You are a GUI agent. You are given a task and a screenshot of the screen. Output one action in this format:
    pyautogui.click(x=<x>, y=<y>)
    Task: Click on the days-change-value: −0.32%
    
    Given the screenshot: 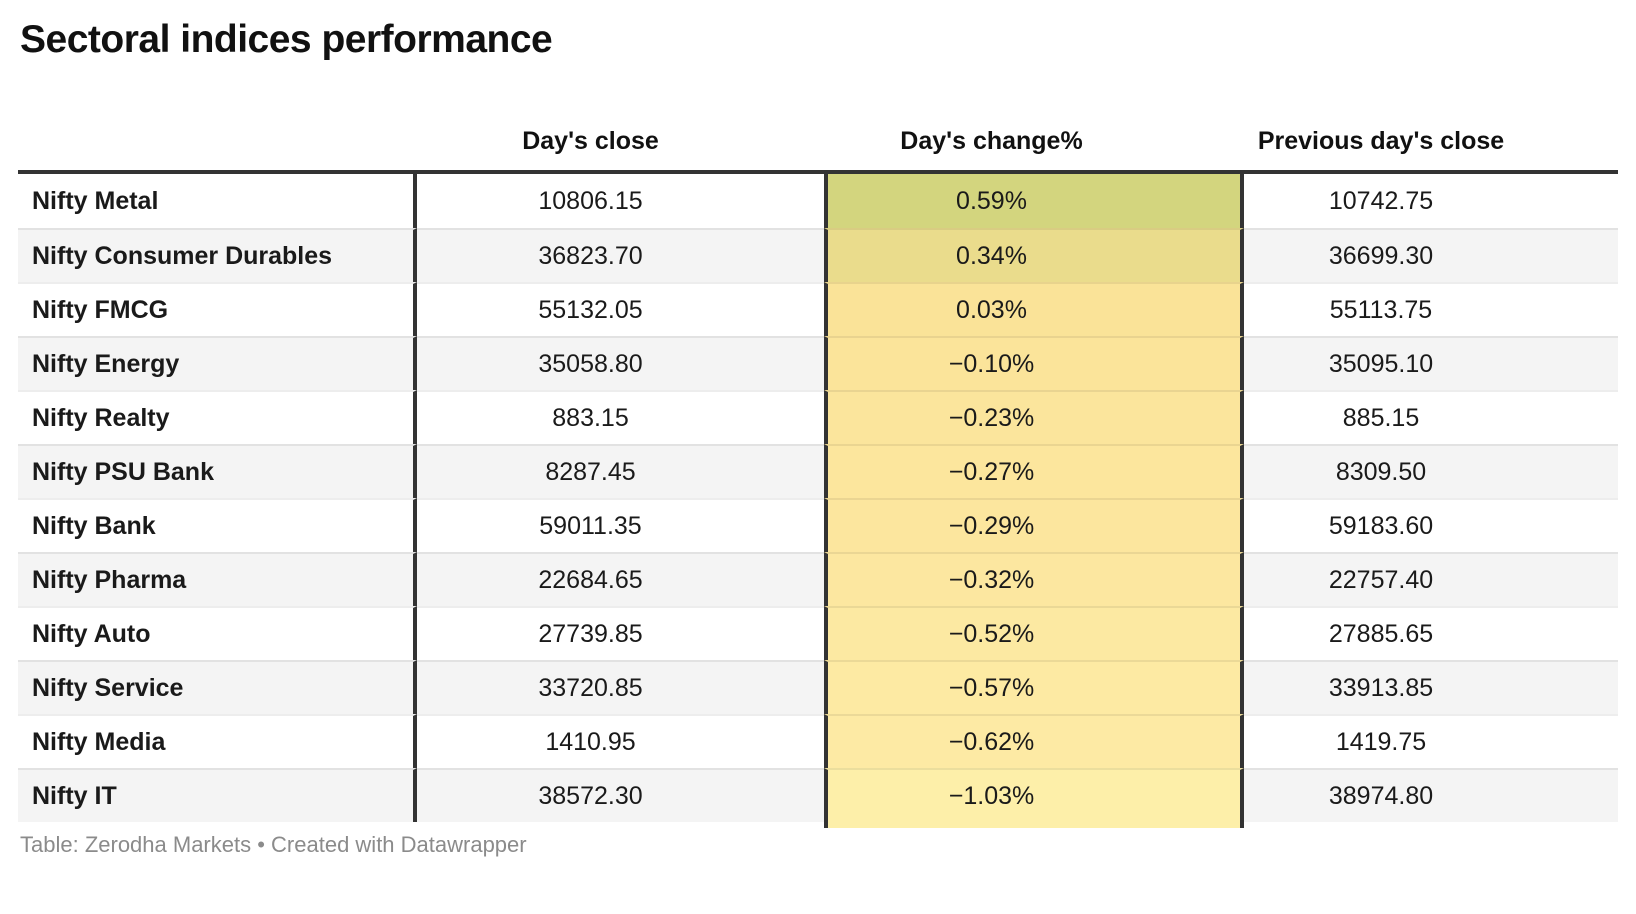 What is the action you would take?
    pyautogui.click(x=1034, y=579)
    